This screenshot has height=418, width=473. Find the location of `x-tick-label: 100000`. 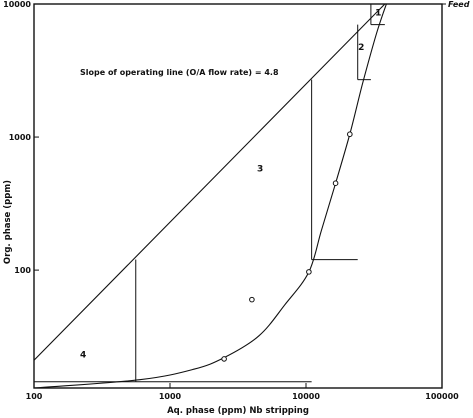

x-tick-label: 100000 is located at coordinates (442, 396).